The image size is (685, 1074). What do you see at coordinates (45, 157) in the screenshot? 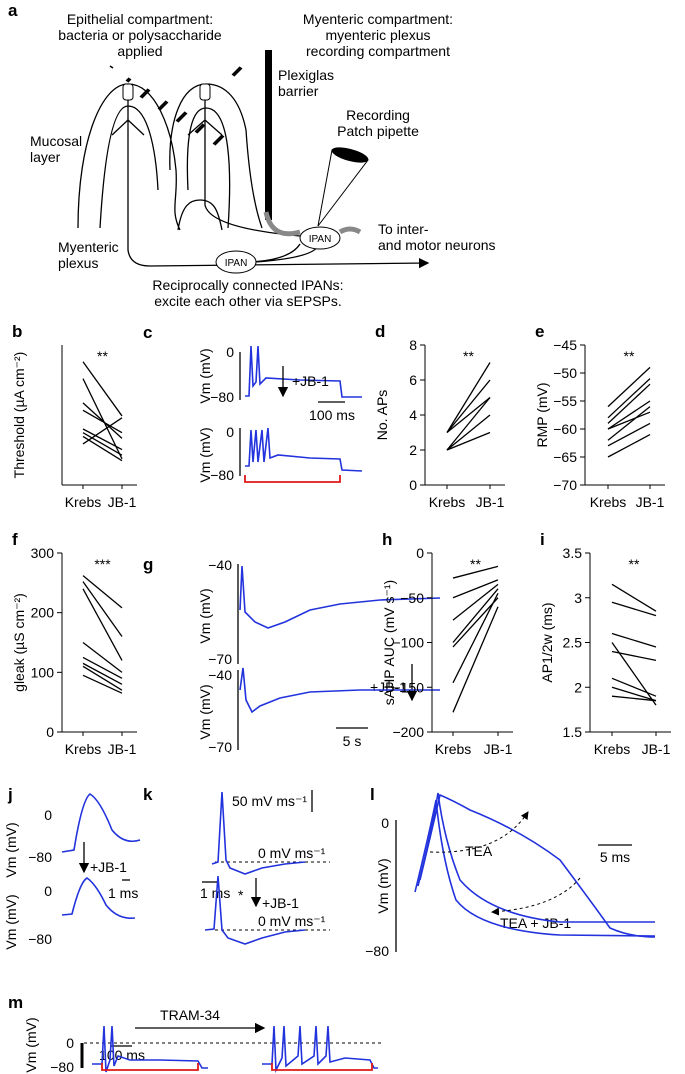
I see `label: layer` at bounding box center [45, 157].